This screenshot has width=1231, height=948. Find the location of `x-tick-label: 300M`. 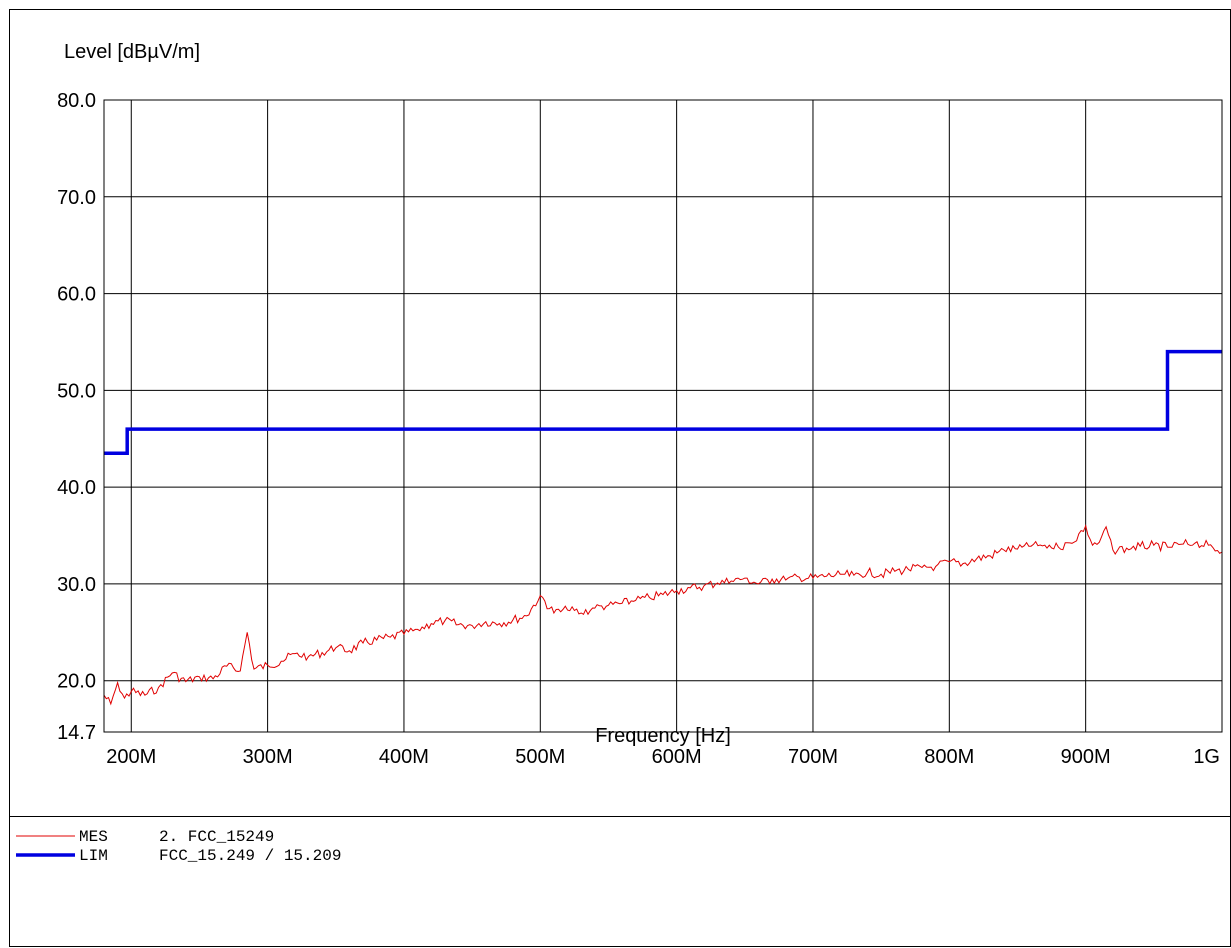

x-tick-label: 300M is located at coordinates (268, 757).